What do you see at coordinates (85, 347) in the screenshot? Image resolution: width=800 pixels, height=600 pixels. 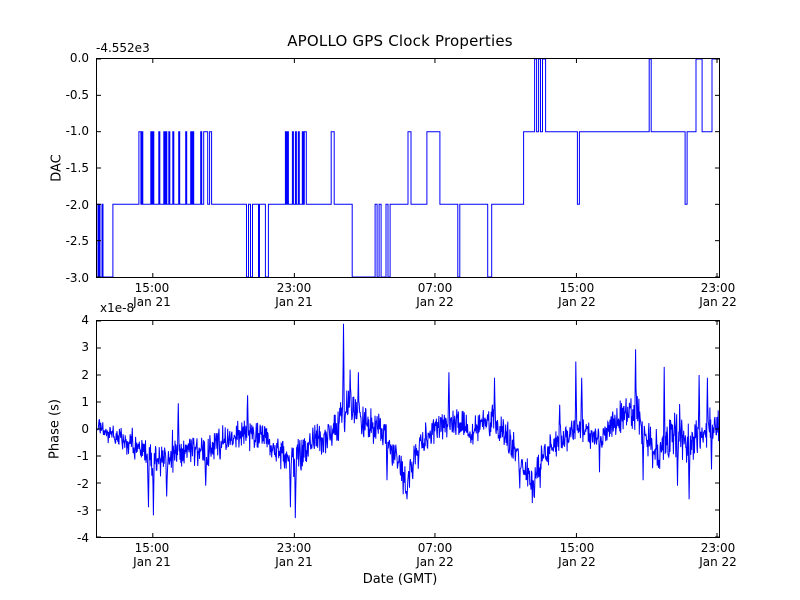 I see `y-tick-label: 3` at bounding box center [85, 347].